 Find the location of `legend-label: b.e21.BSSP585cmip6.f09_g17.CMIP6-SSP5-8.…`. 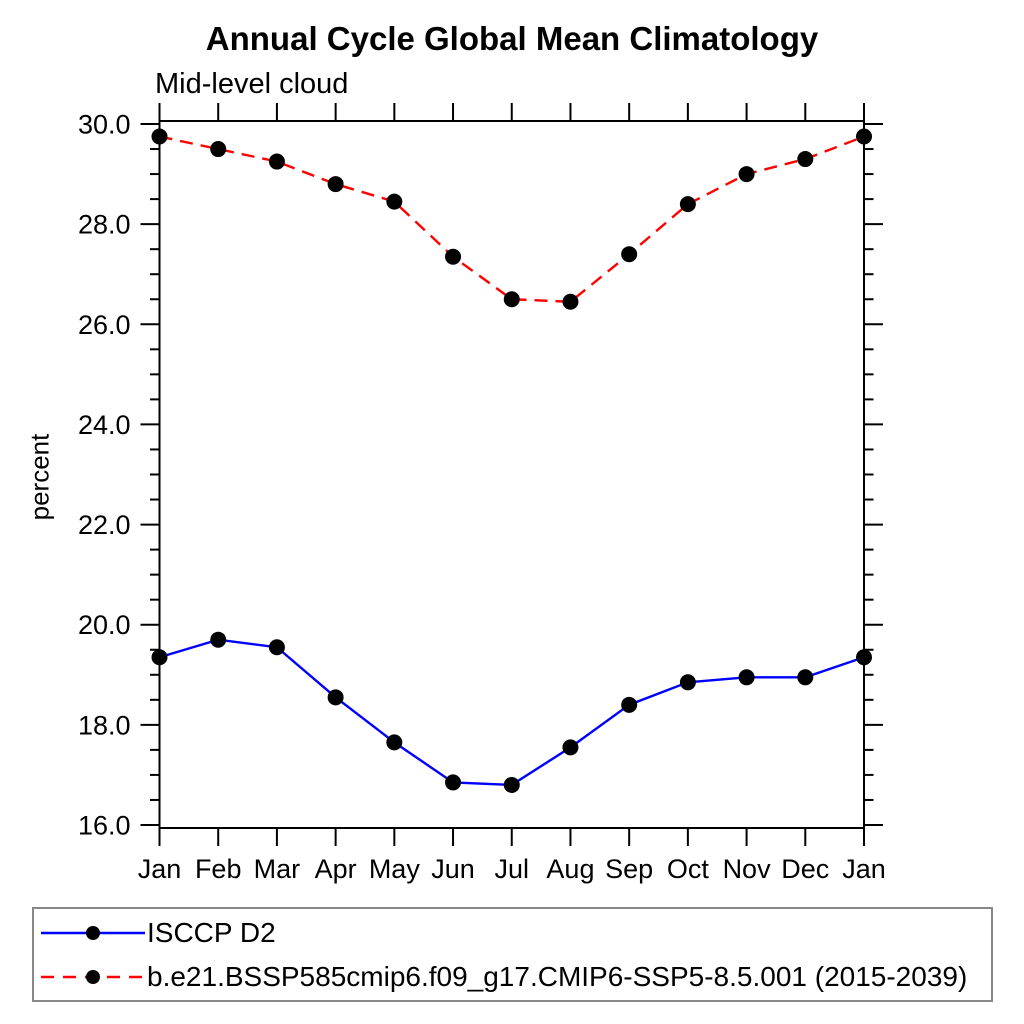

legend-label: b.e21.BSSP585cmip6.f09_g17.CMIP6-SSP5-8.… is located at coordinates (557, 976).